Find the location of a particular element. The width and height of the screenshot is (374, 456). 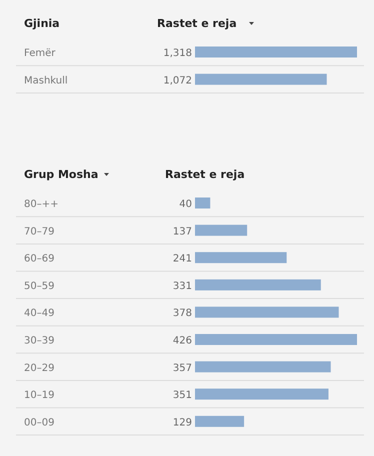

data-label: 378 is located at coordinates (182, 314).